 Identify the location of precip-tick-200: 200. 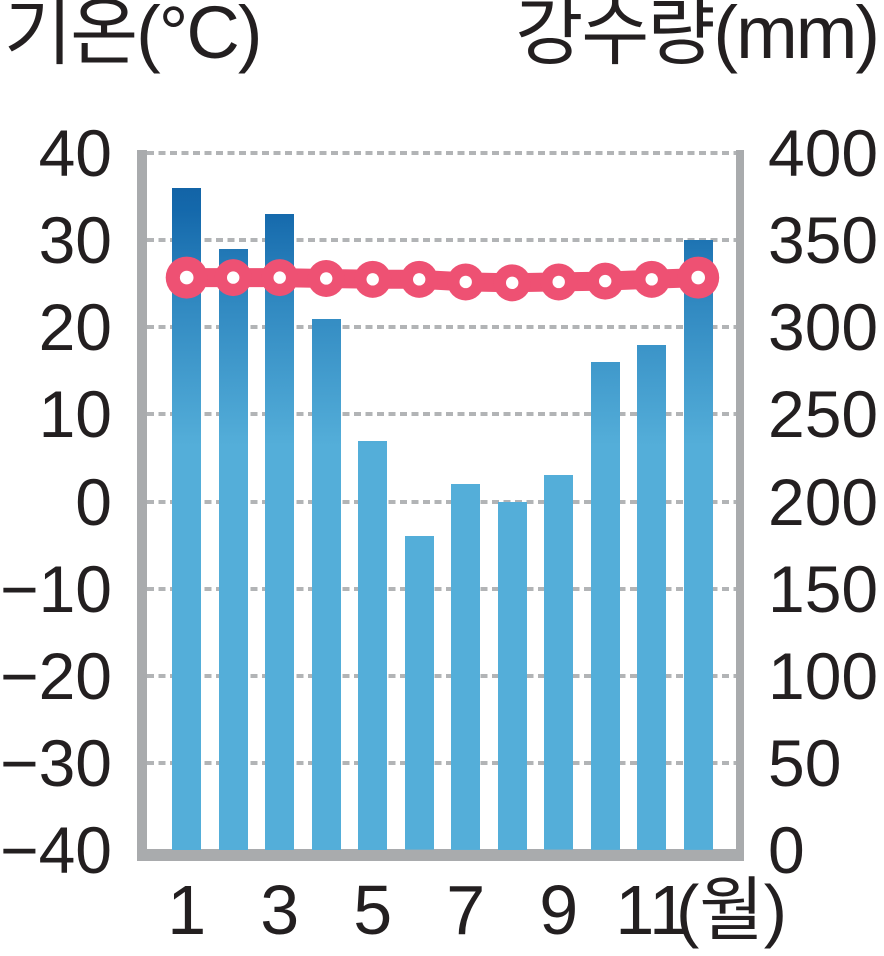
(823, 501).